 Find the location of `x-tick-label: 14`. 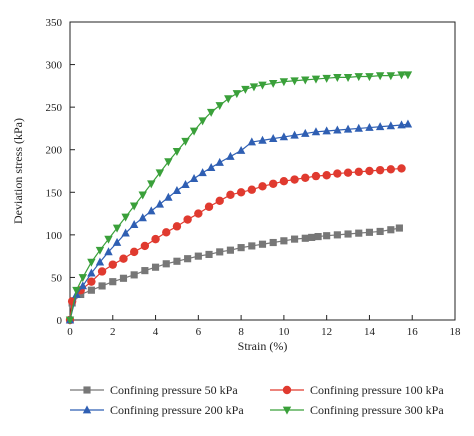

x-tick-label: 14 is located at coordinates (370, 332).